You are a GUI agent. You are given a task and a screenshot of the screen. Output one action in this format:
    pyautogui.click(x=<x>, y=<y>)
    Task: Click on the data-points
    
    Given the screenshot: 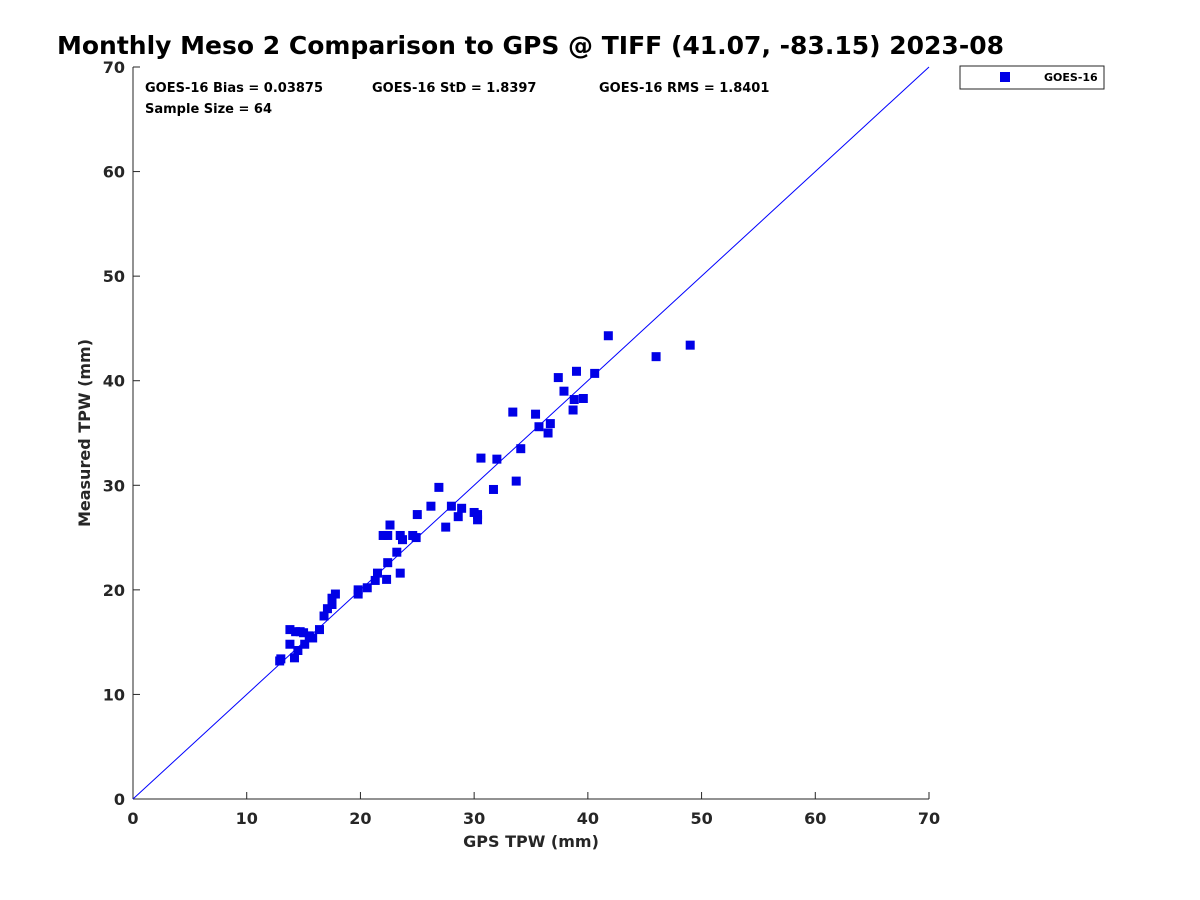 What is the action you would take?
    pyautogui.click(x=485, y=498)
    